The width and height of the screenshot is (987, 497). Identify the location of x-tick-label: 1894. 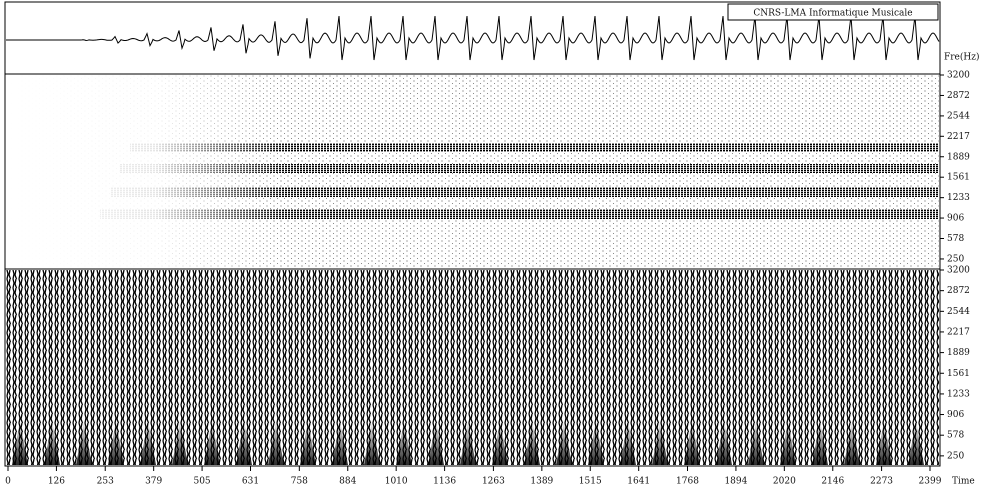
(735, 482).